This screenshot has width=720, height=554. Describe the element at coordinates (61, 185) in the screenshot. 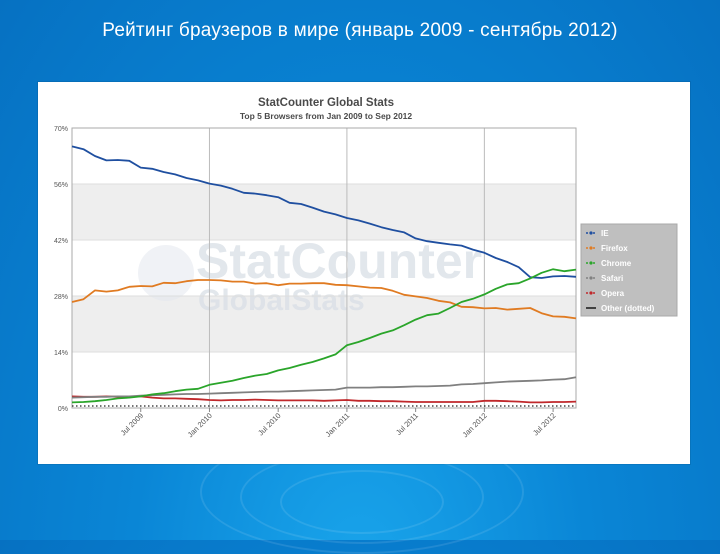

I see `y-tick-label: 56%` at that location.